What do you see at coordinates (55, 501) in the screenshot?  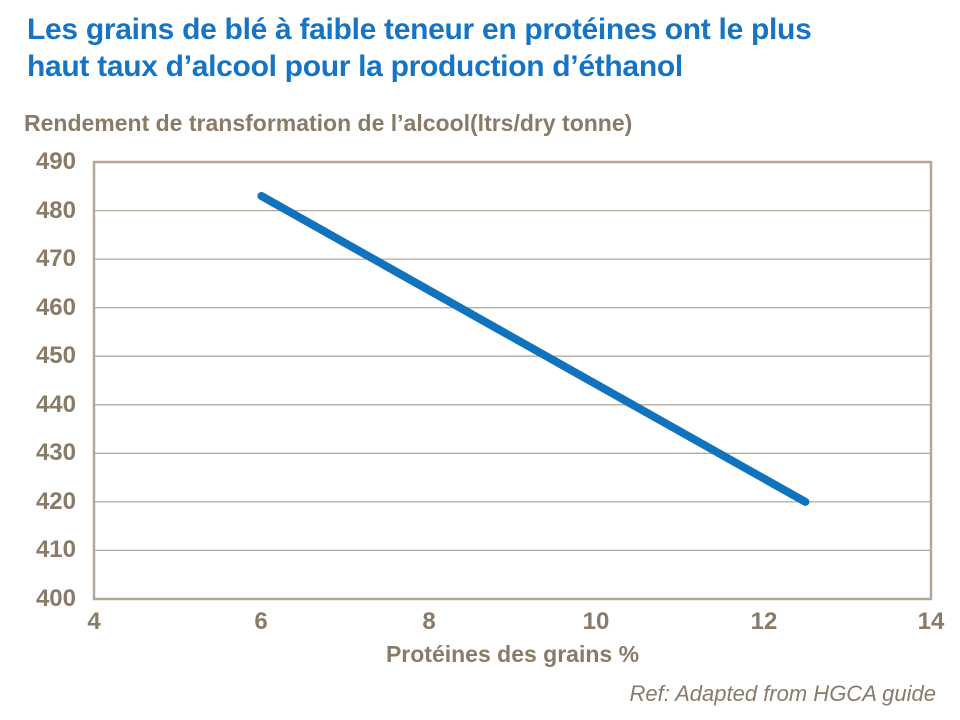 I see `y-axis-tick-label: 420` at bounding box center [55, 501].